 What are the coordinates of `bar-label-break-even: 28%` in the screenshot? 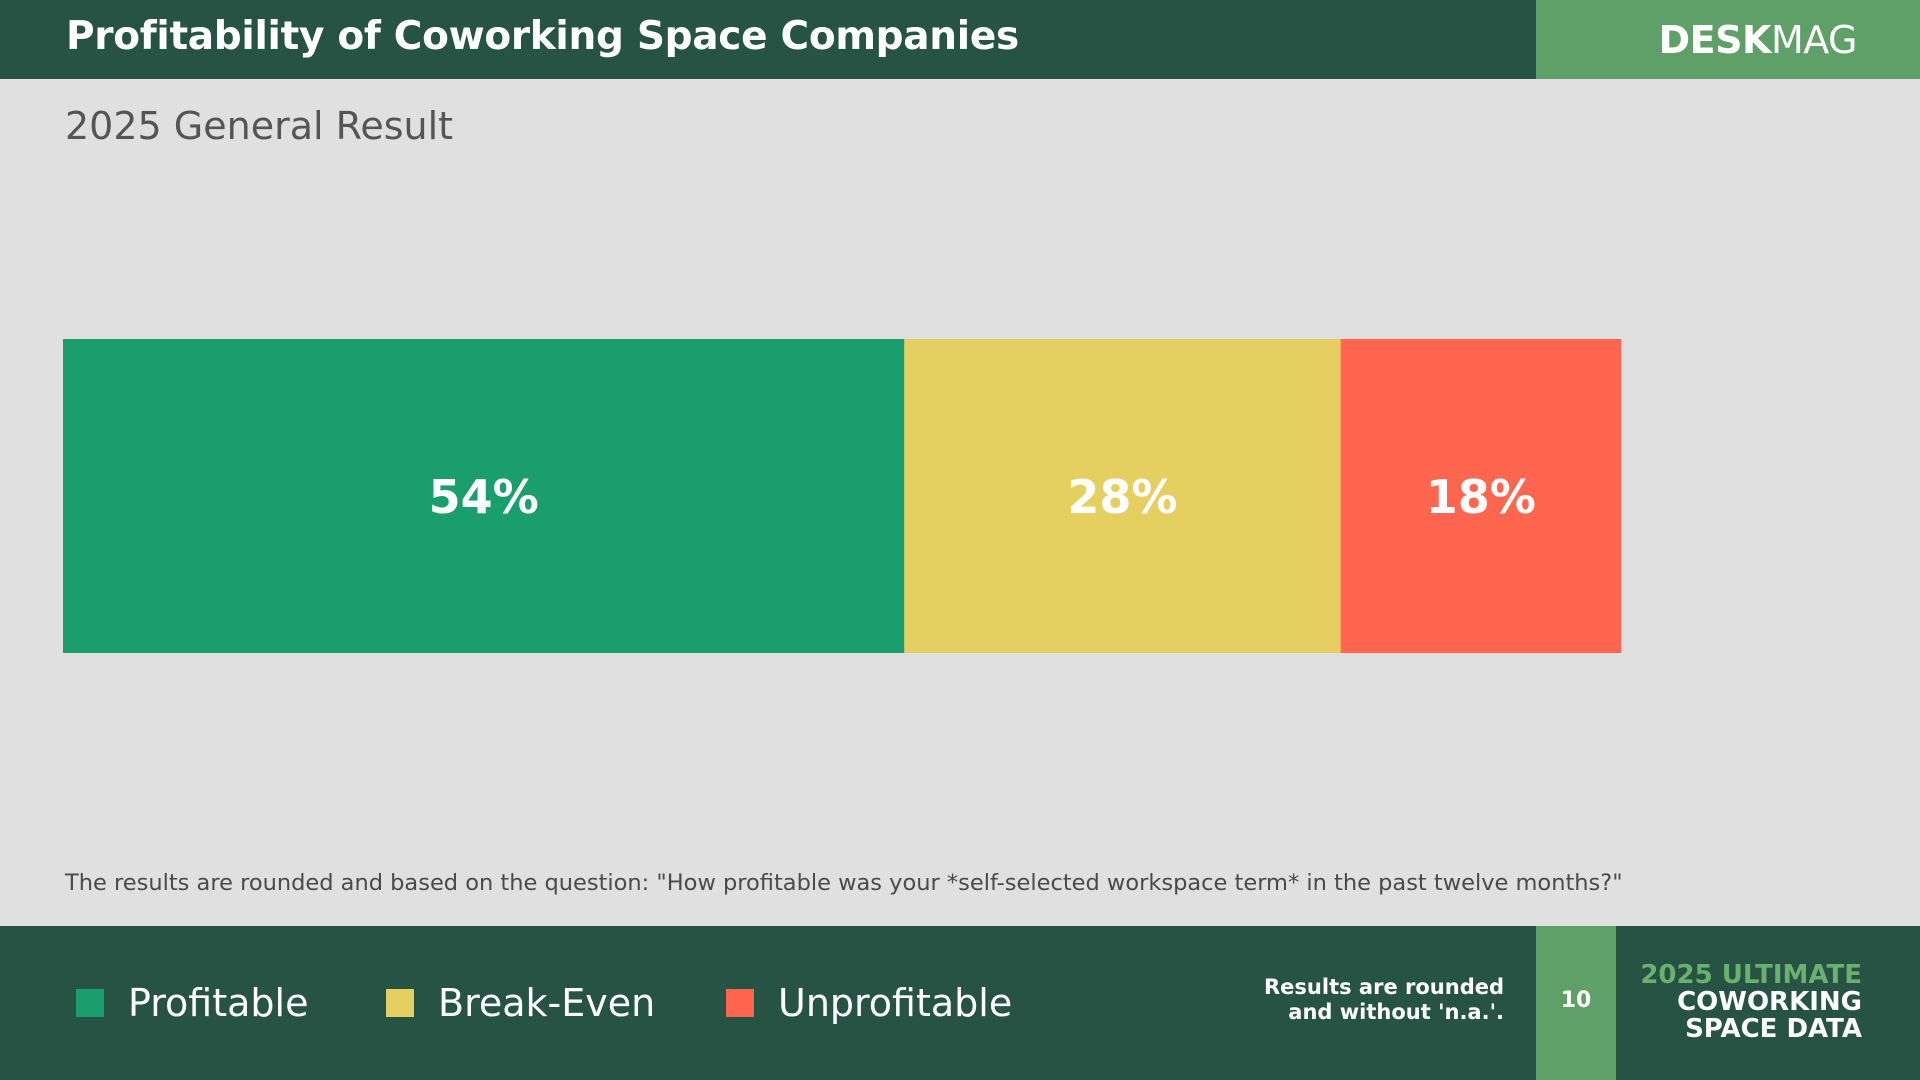 It's located at (1122, 497).